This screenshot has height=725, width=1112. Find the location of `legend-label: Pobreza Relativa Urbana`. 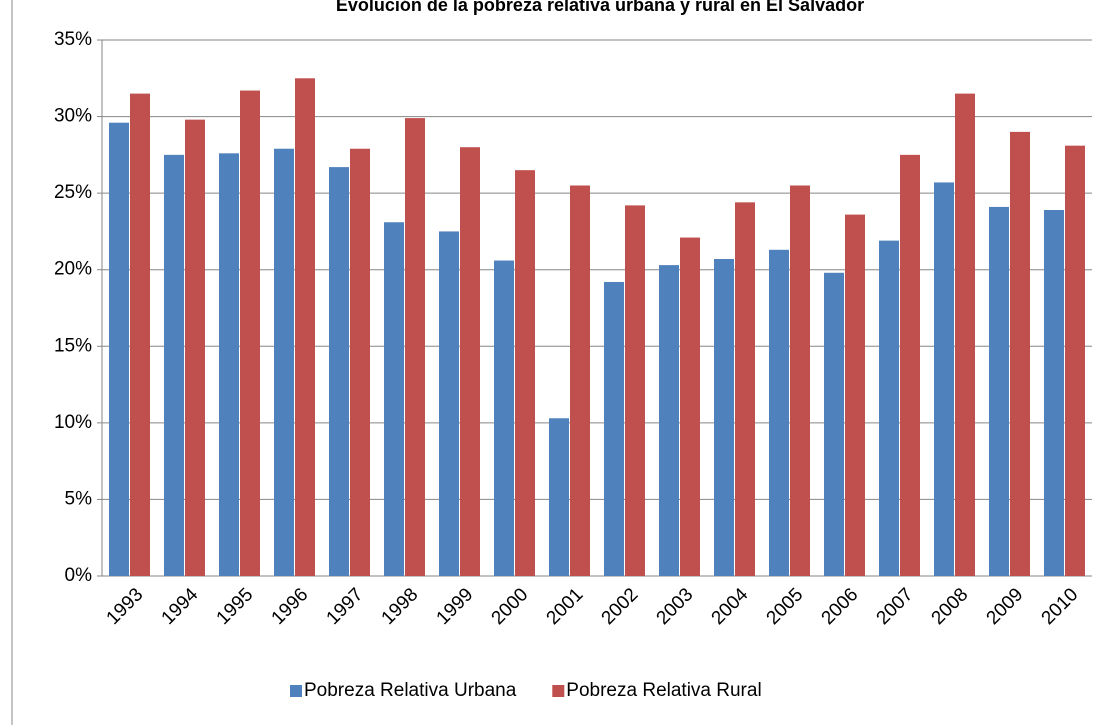

legend-label: Pobreza Relativa Urbana is located at coordinates (410, 690).